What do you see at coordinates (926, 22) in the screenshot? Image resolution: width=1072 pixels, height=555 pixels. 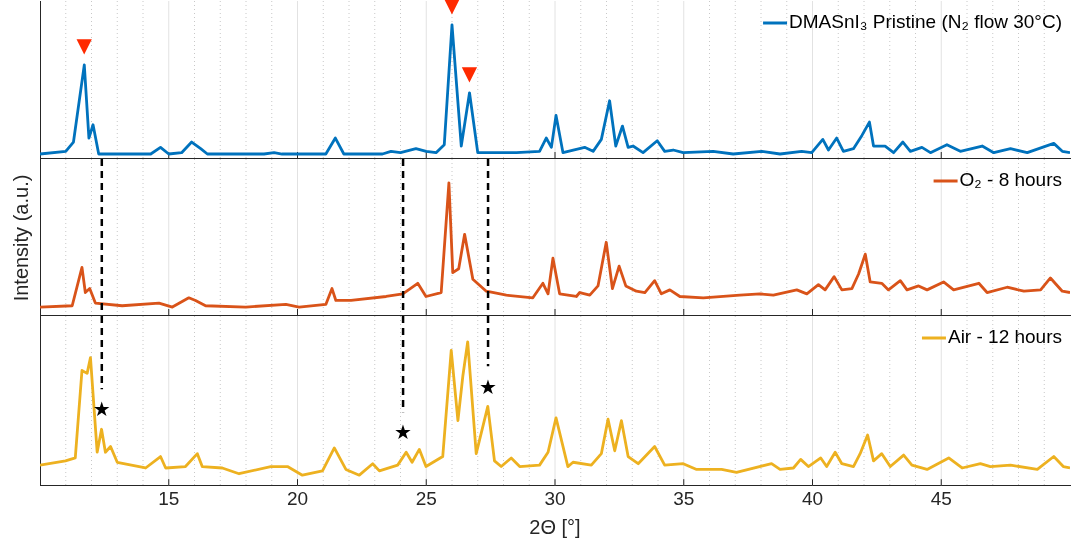 I see `legend-label: DMASnI₃ Pristine (N₂ flow 30°C)` at bounding box center [926, 22].